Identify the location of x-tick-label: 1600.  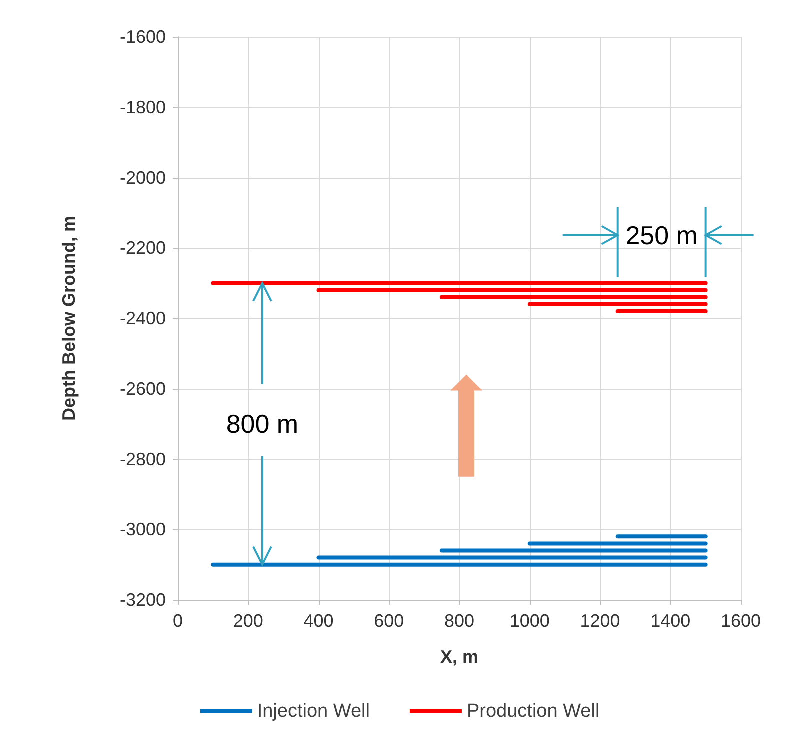
(741, 621).